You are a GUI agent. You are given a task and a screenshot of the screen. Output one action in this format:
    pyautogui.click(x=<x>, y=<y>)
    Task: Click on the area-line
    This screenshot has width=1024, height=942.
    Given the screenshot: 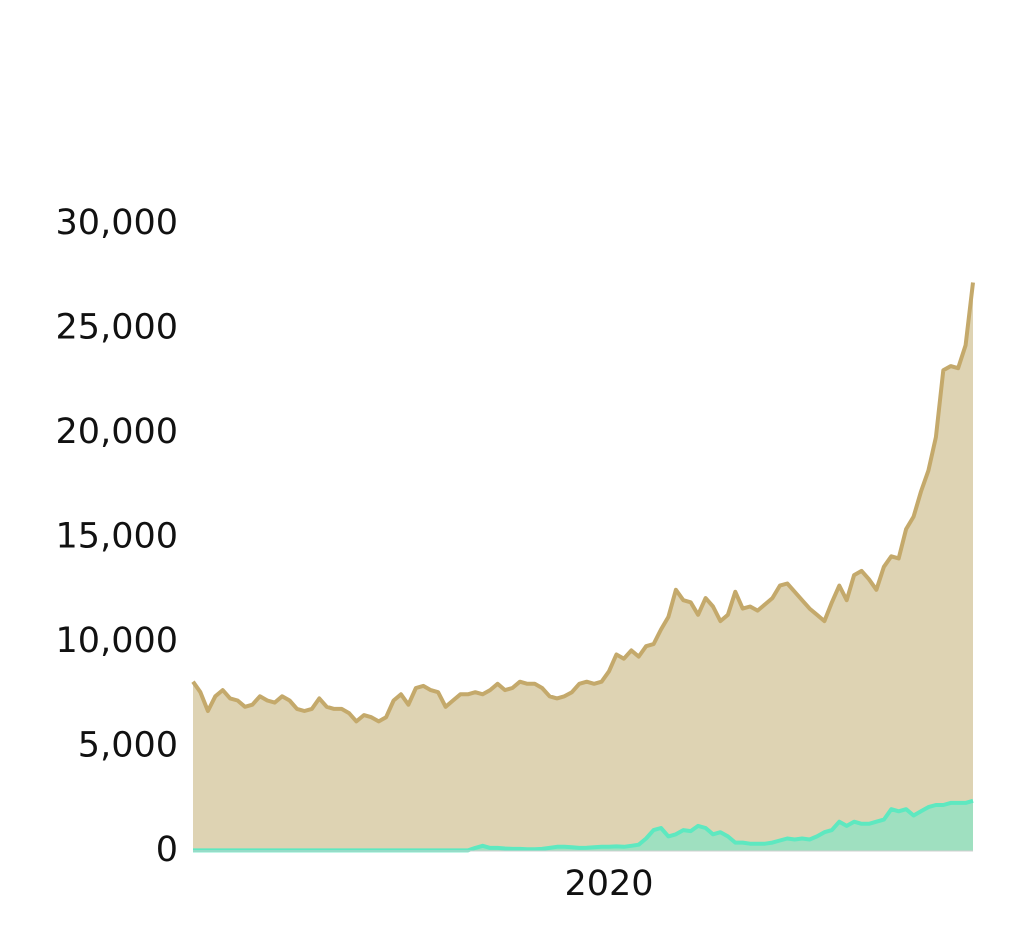 What is the action you would take?
    pyautogui.click(x=583, y=825)
    